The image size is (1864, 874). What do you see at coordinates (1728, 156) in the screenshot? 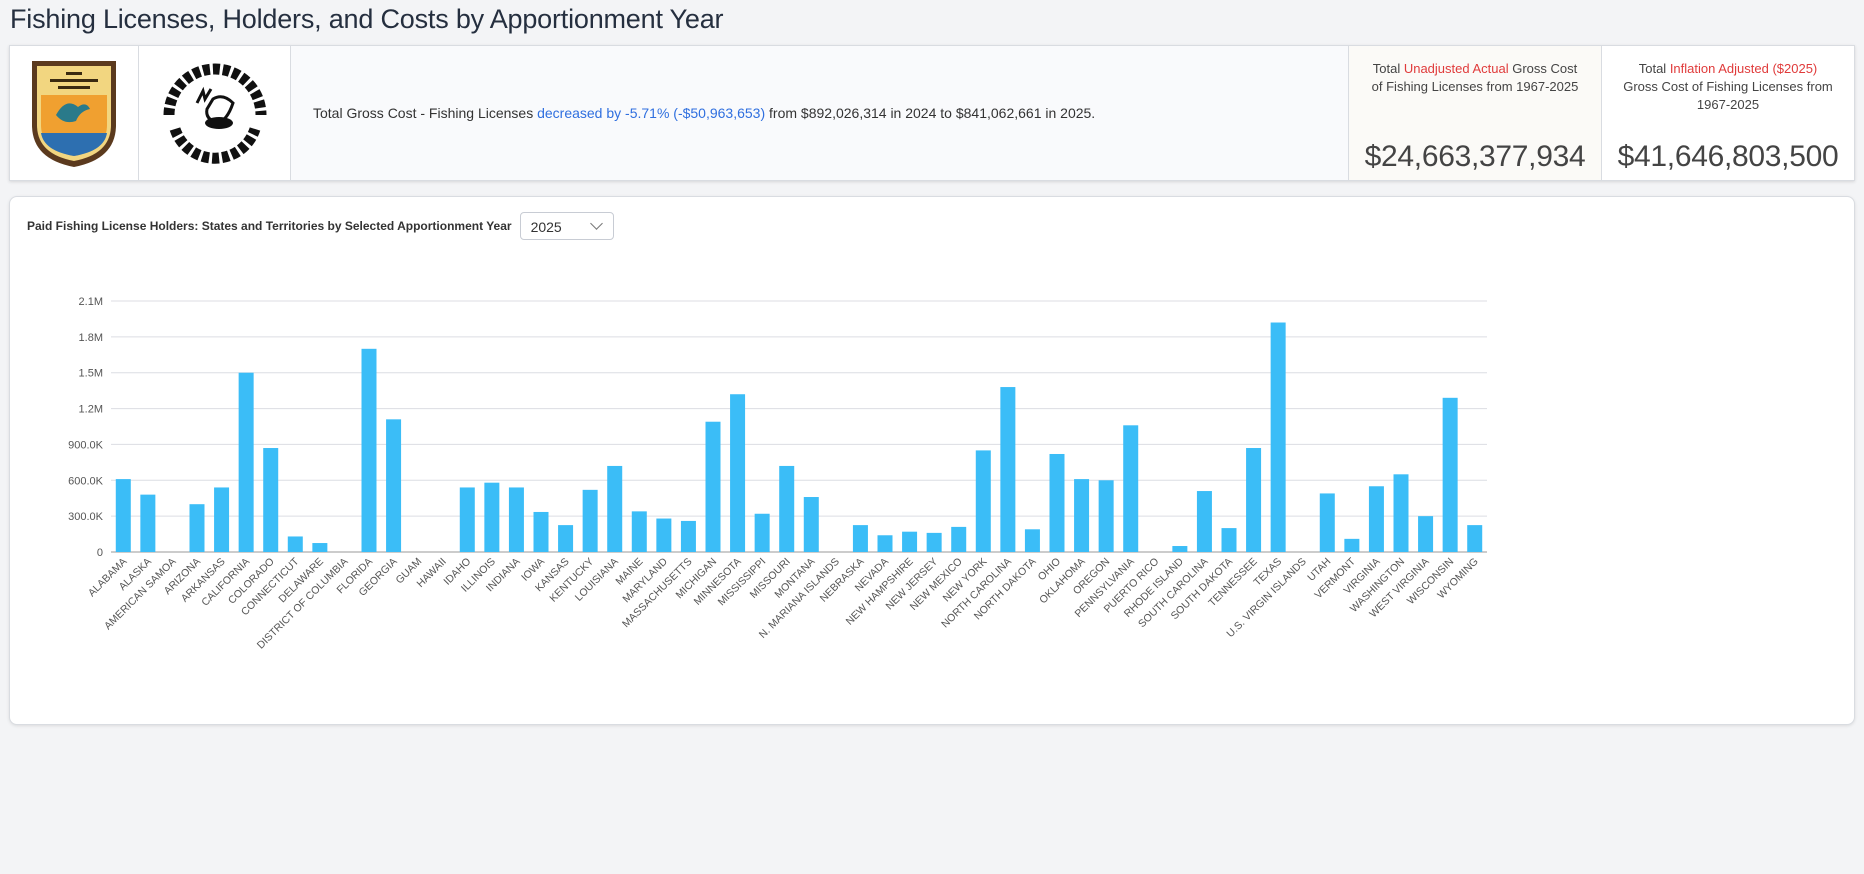
I see `stat-value: $41,646,803,500` at bounding box center [1728, 156].